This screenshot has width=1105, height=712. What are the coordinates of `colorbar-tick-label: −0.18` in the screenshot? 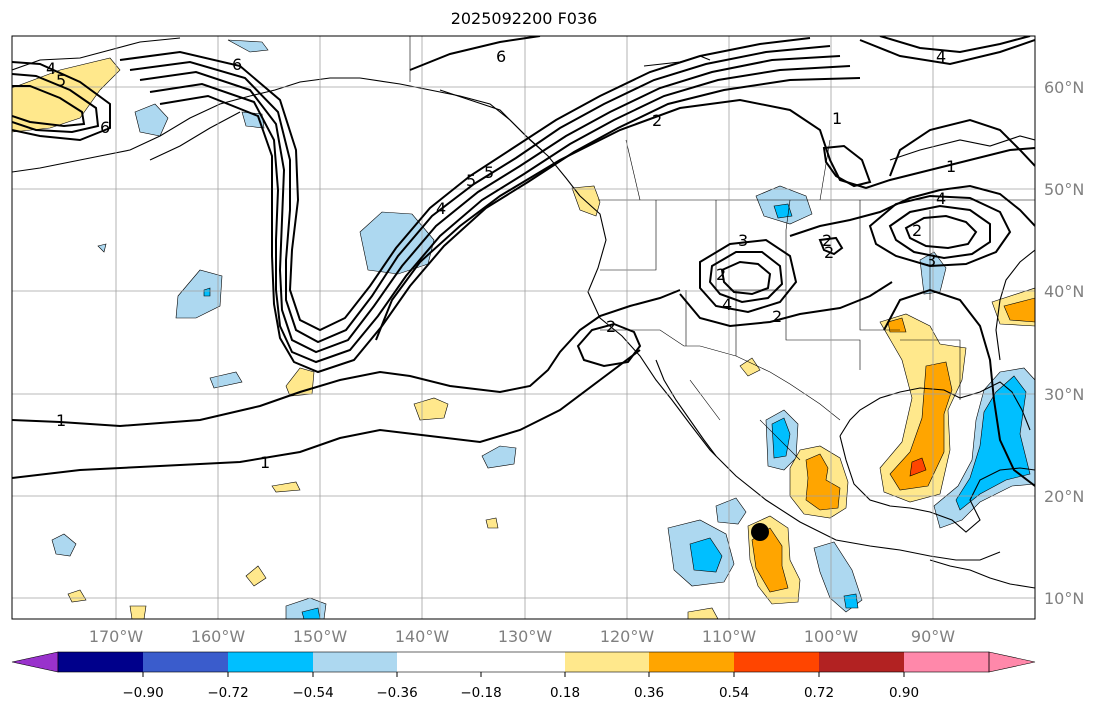 It's located at (480, 693).